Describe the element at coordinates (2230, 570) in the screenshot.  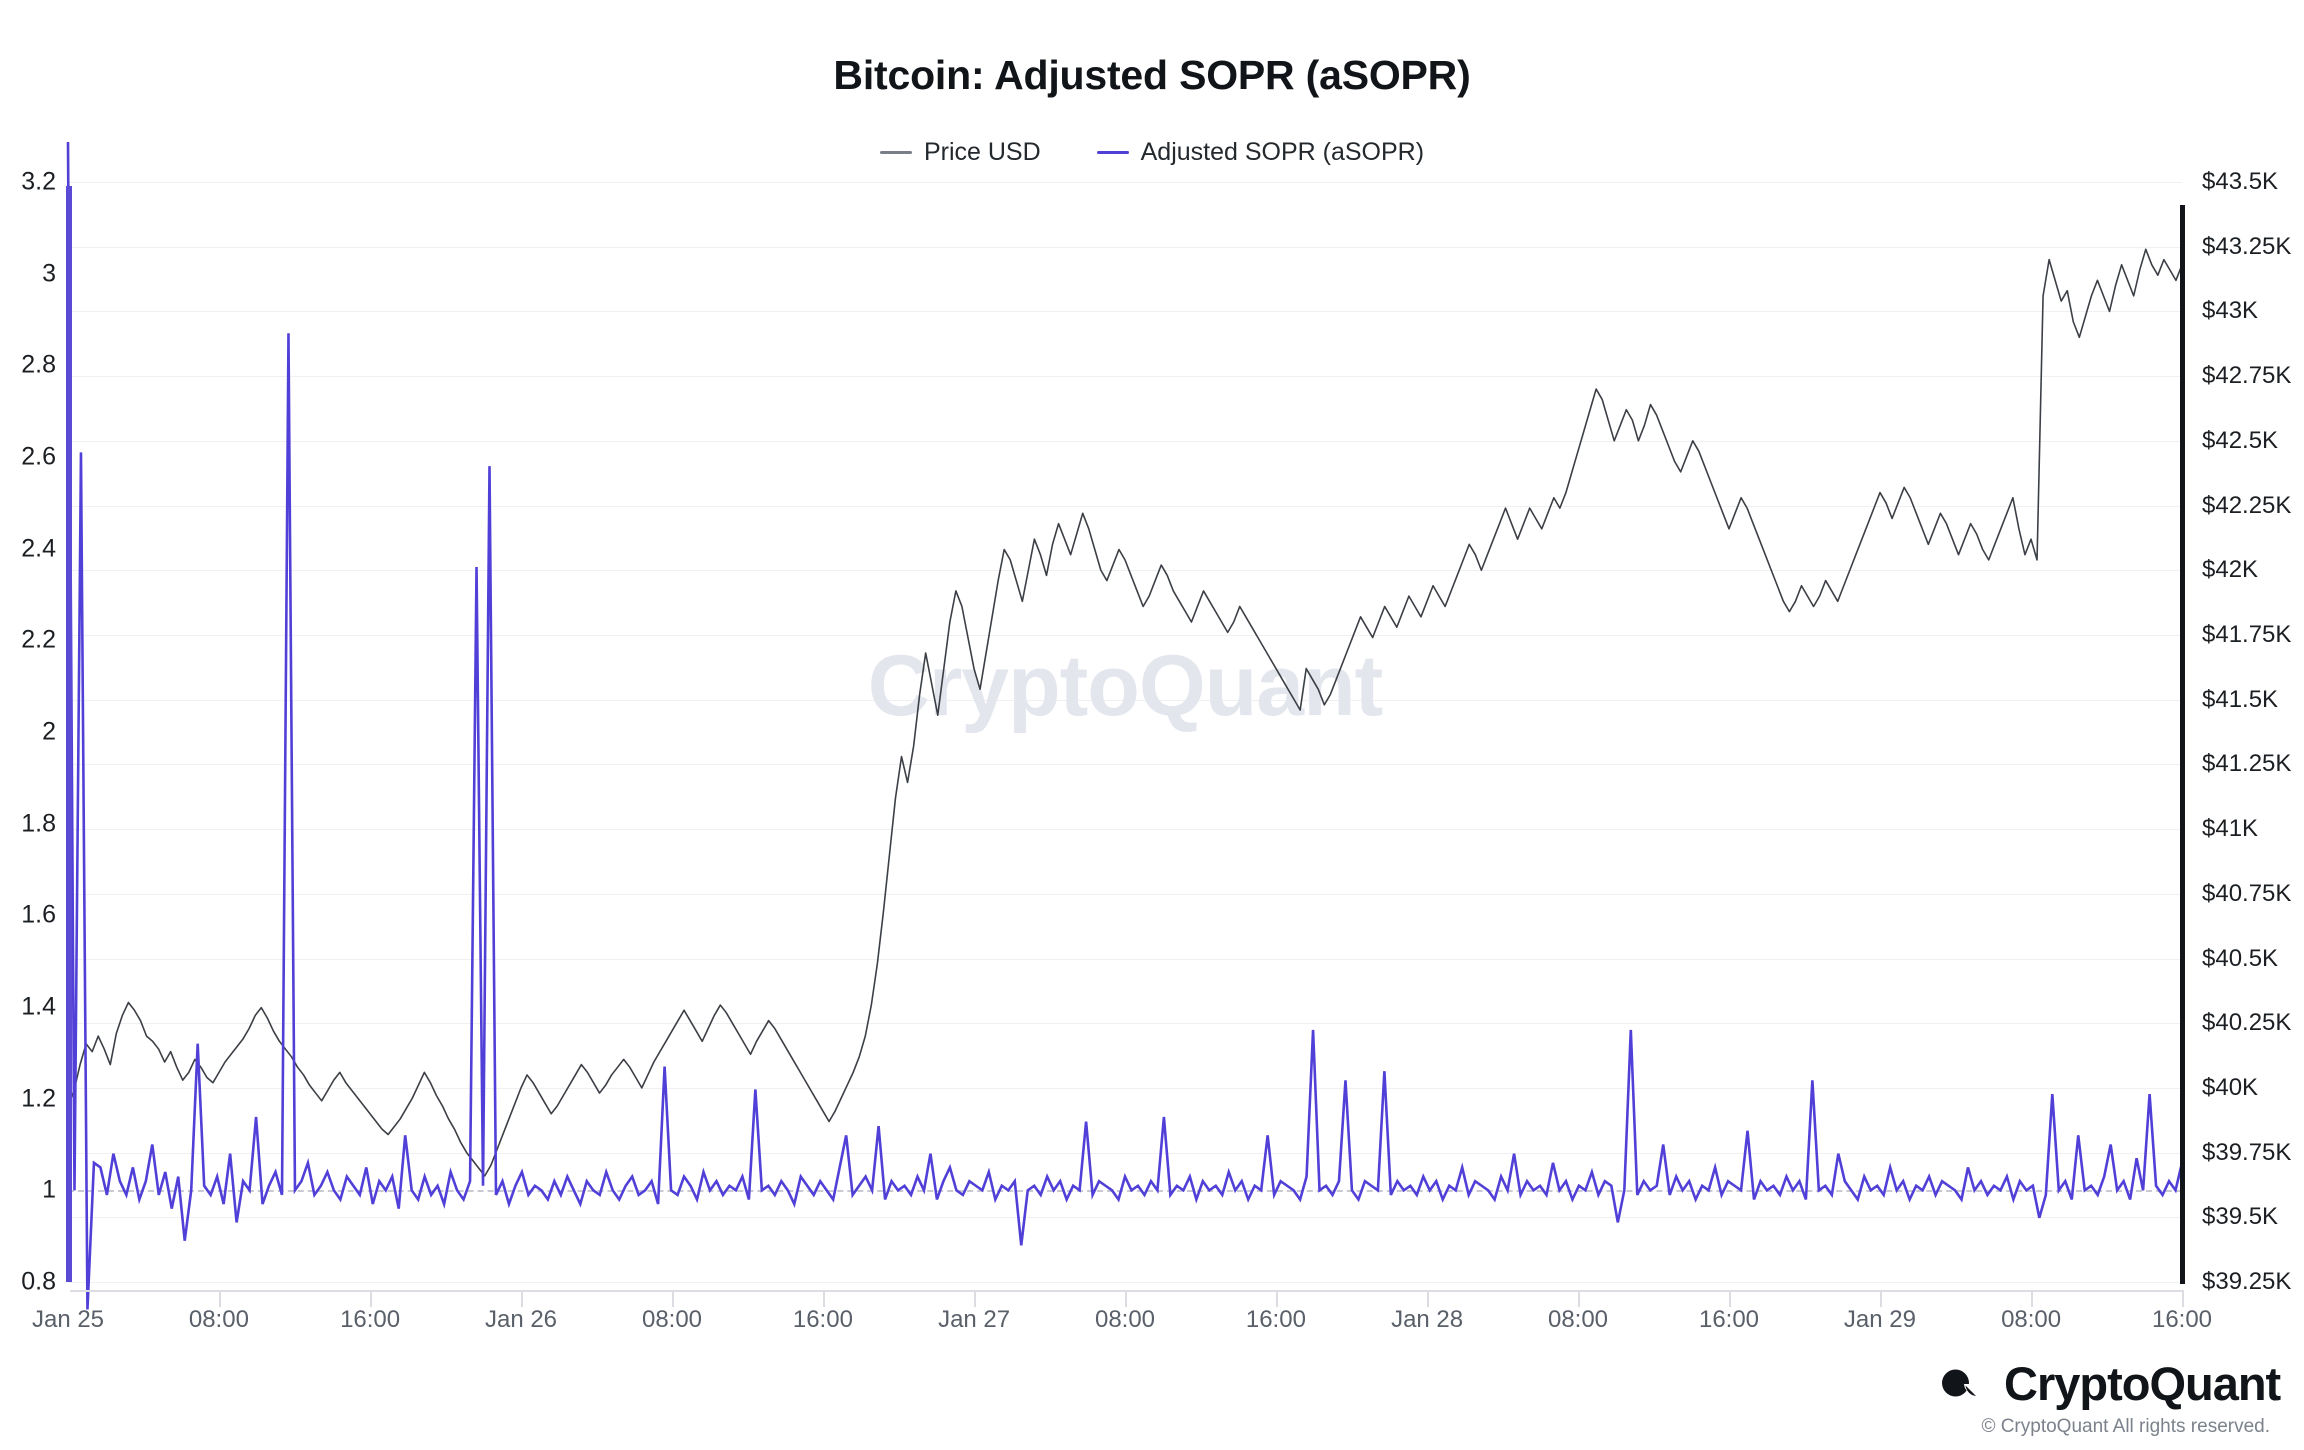
I see `right-axis-tick-label: $42K` at that location.